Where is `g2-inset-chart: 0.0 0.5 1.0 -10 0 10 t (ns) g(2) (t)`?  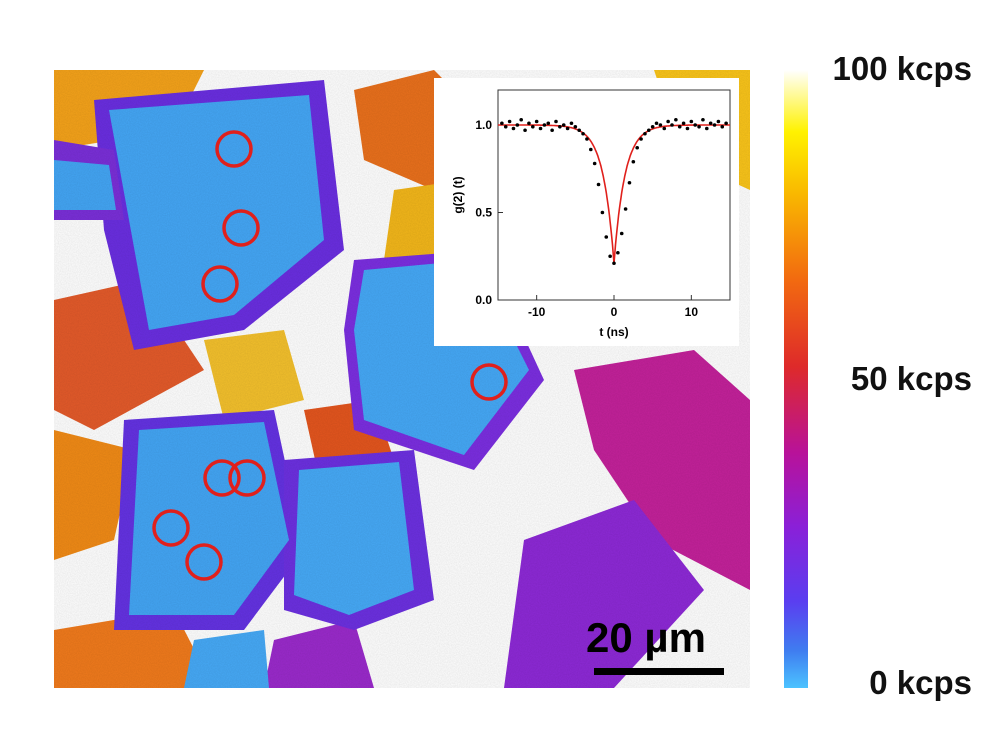
g2-inset-chart: 0.0 0.5 1.0 -10 0 10 t (ns) g(2) (t) is located at coordinates (586, 212).